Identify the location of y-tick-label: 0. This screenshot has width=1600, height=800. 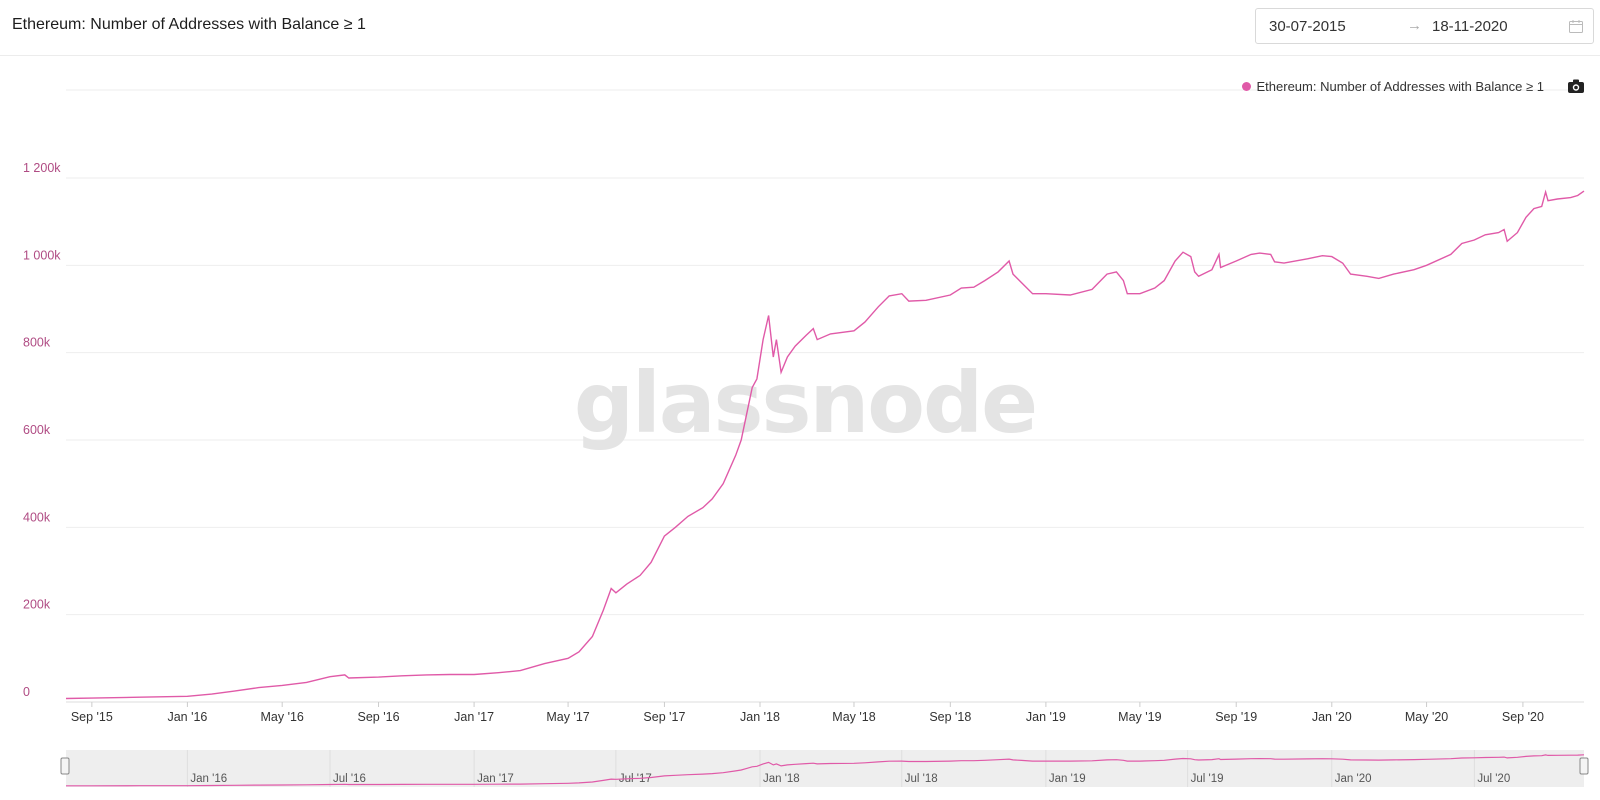
(26, 692).